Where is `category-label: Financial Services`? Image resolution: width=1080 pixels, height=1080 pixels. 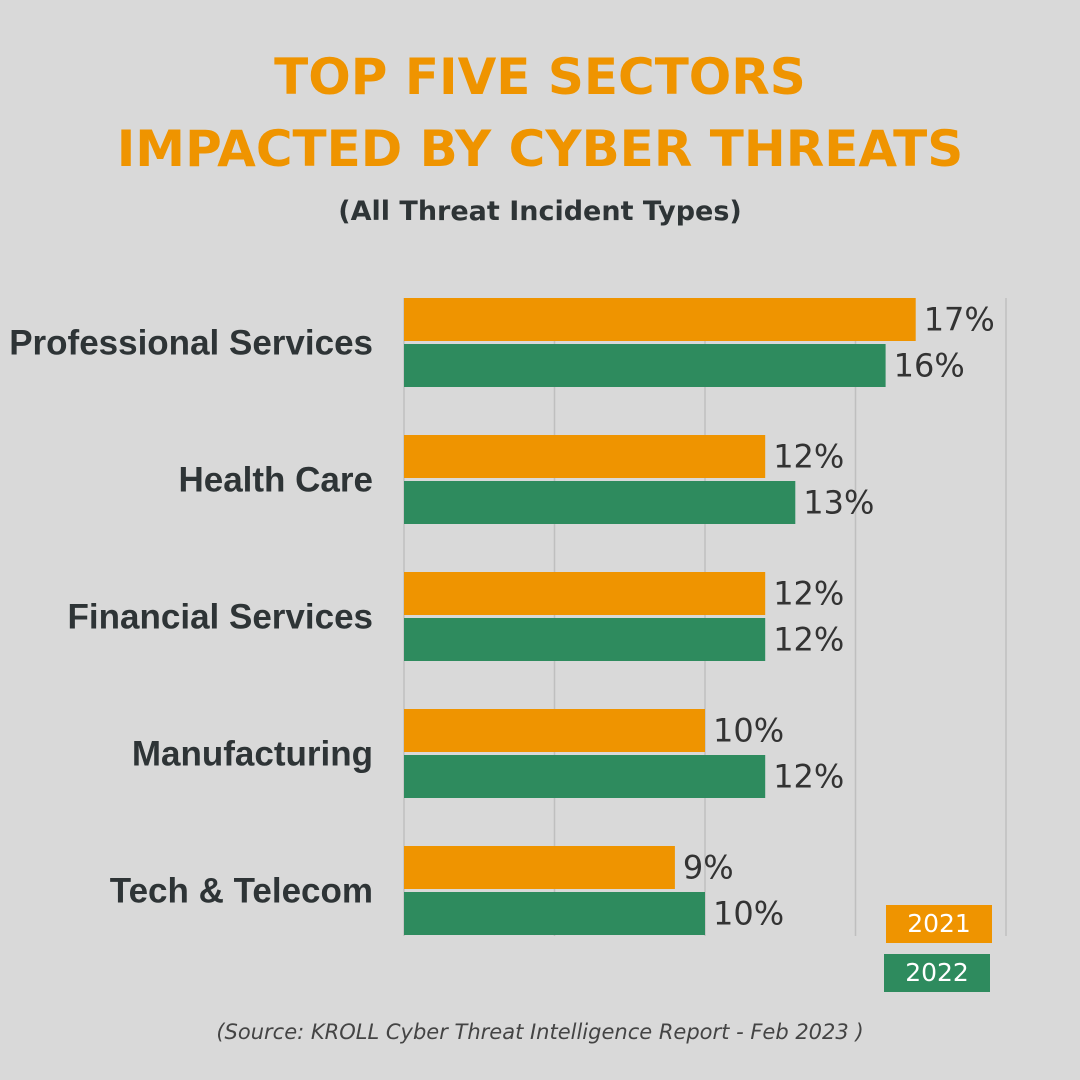
category-label: Financial Services is located at coordinates (220, 617).